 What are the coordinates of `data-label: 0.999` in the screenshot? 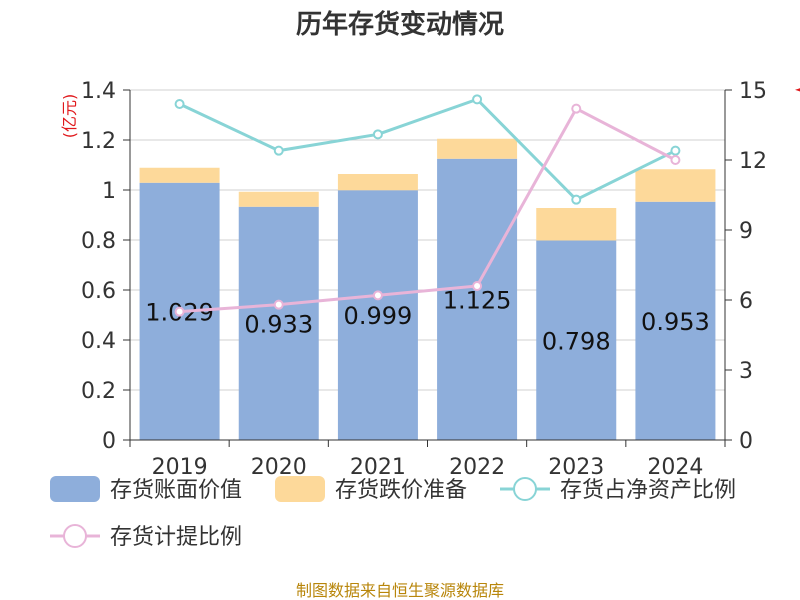 It's located at (378, 316).